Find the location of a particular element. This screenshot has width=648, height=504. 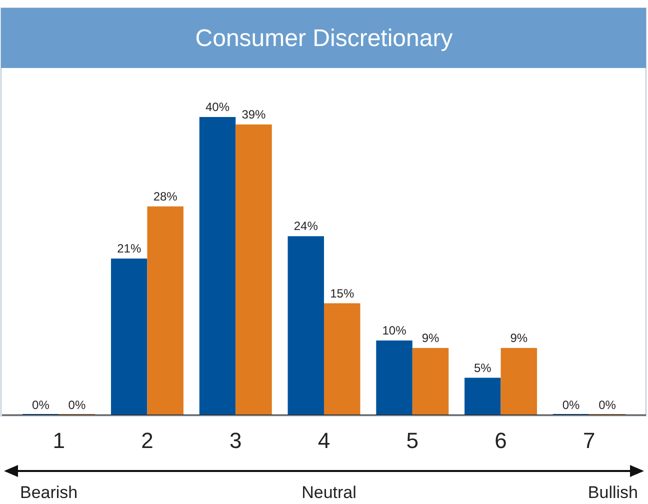

text: Bullish is located at coordinates (613, 492).